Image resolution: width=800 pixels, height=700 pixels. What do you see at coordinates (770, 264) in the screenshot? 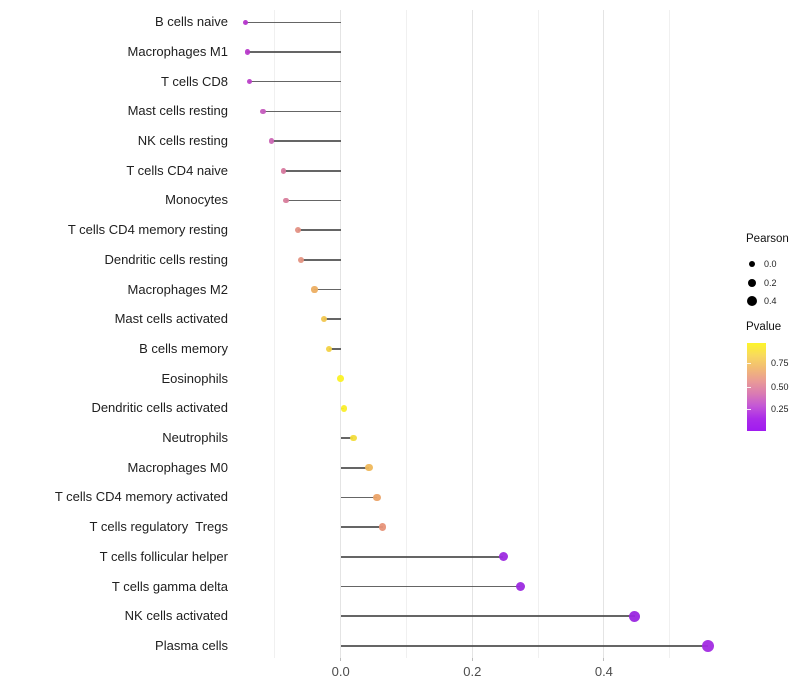
I see `pearson-legend-label: 0.0` at bounding box center [770, 264].